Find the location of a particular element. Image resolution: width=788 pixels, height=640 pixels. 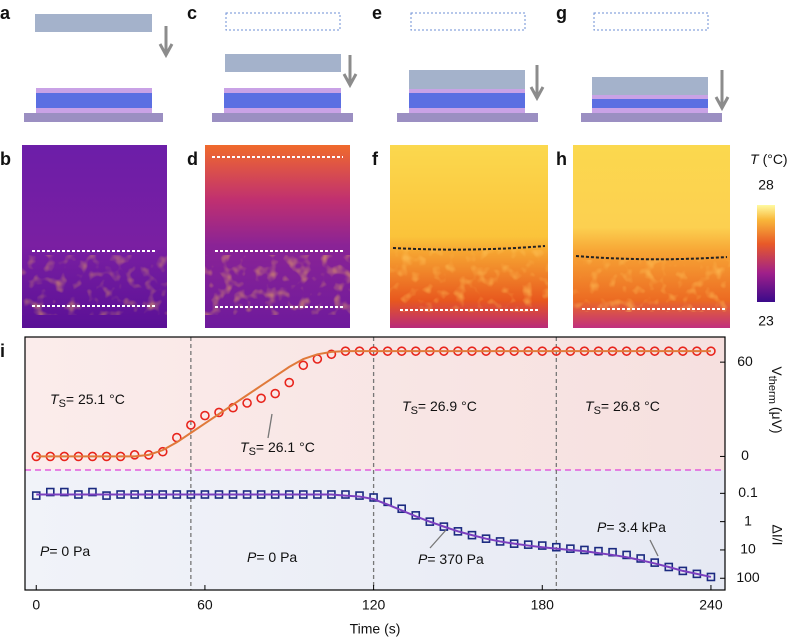

x-tick-label: 180 is located at coordinates (543, 605).